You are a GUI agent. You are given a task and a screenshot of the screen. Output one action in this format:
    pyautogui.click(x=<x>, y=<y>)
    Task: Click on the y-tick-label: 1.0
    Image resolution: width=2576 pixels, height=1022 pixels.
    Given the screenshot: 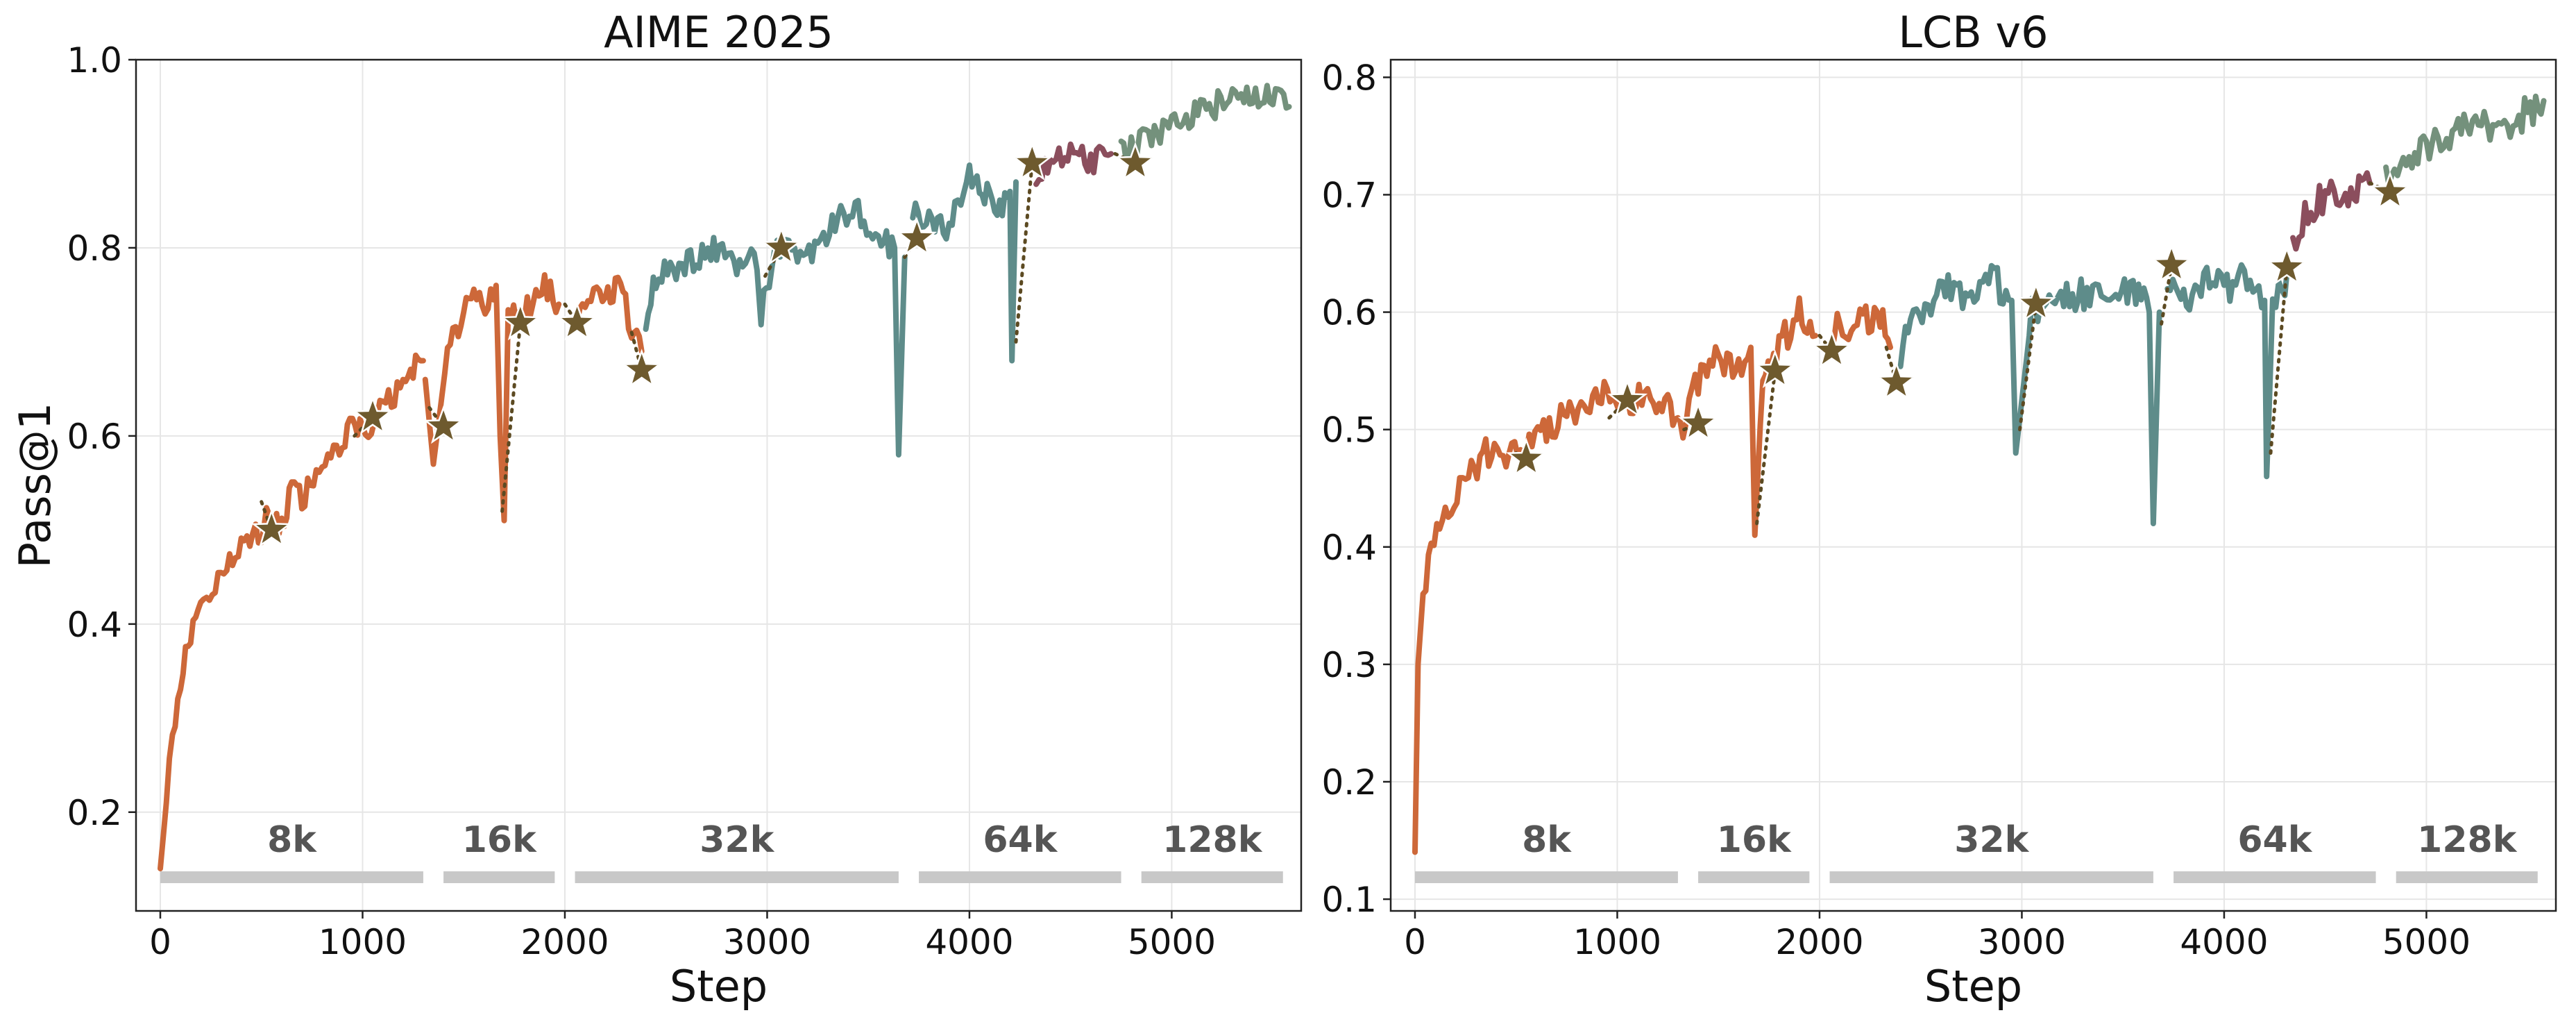 What is the action you would take?
    pyautogui.click(x=95, y=60)
    